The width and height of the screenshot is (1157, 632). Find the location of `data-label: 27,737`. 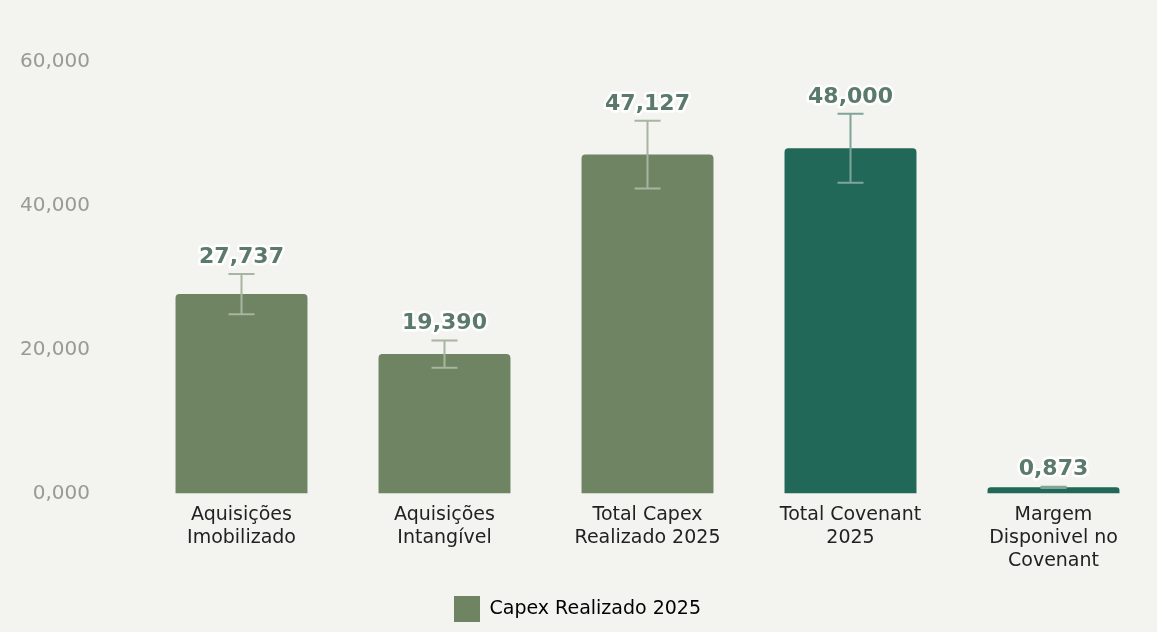

data-label: 27,737 is located at coordinates (241, 255).